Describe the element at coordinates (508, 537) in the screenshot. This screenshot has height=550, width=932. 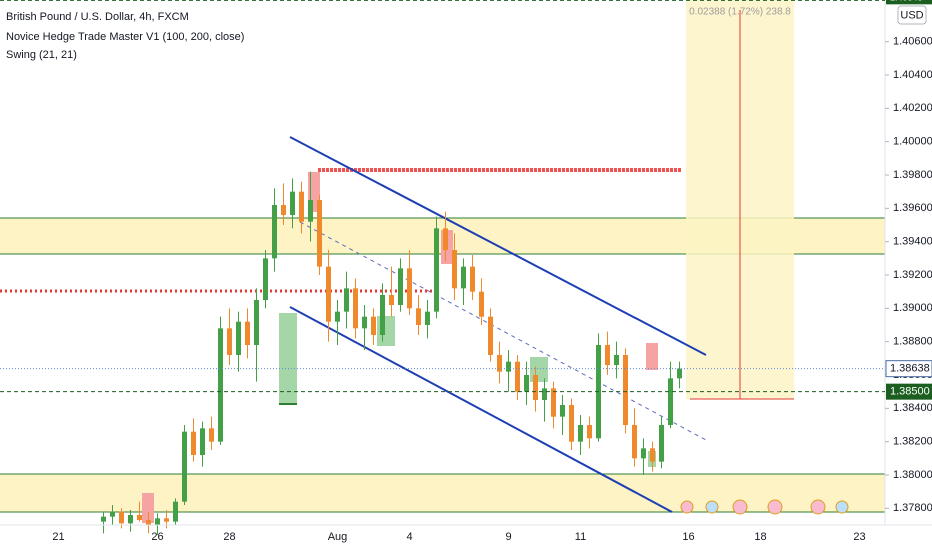
I see `x-tick-label: 9` at that location.